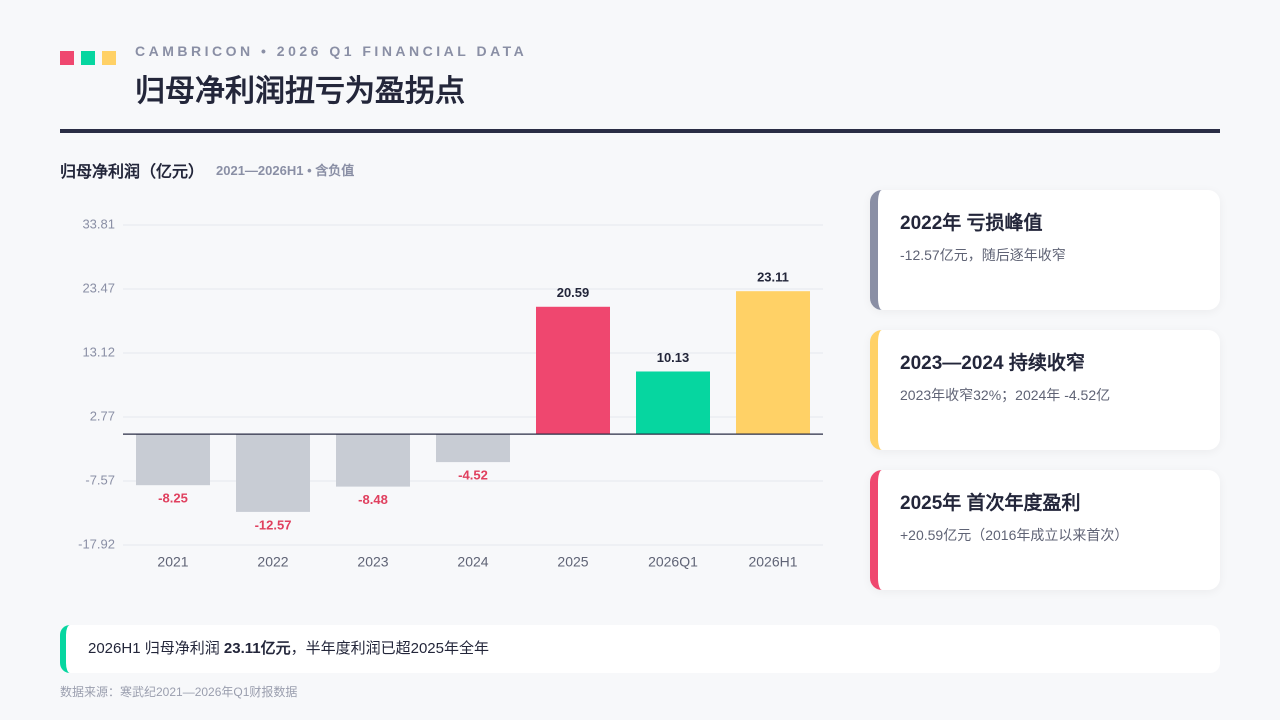  What do you see at coordinates (98, 287) in the screenshot?
I see `y-tick-label: 23.47` at bounding box center [98, 287].